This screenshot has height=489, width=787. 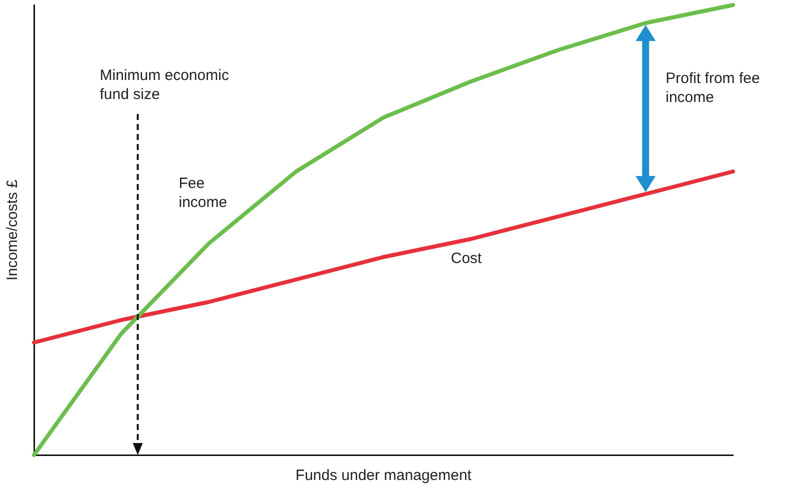 What do you see at coordinates (165, 85) in the screenshot?
I see `annotation: Minimum economic fund size` at bounding box center [165, 85].